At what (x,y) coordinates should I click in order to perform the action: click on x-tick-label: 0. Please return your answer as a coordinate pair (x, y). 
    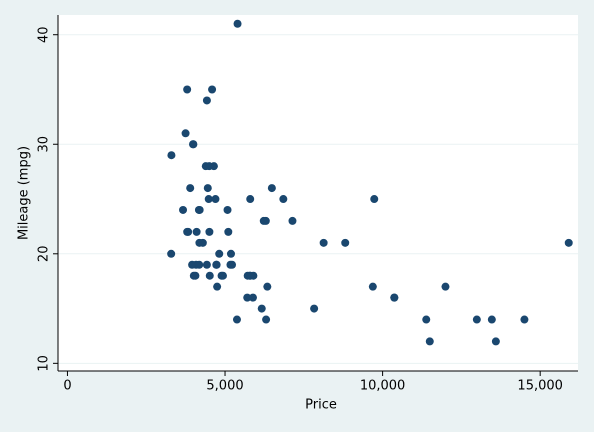
    Looking at the image, I should click on (67, 386).